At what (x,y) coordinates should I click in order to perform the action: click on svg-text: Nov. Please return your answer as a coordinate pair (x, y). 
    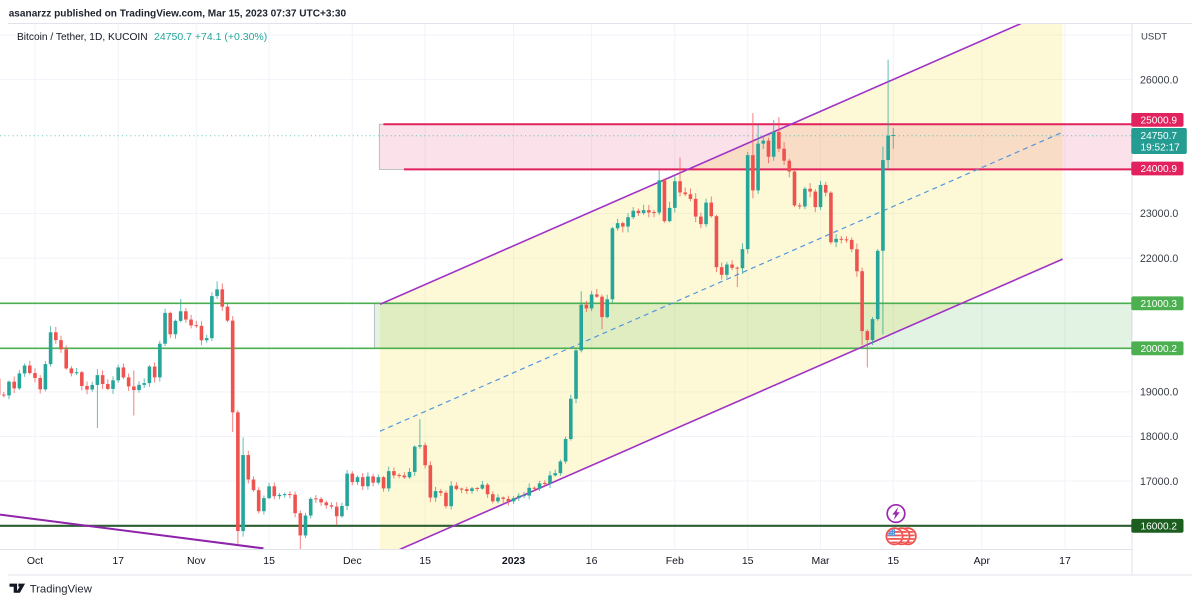
    Looking at the image, I should click on (196, 561).